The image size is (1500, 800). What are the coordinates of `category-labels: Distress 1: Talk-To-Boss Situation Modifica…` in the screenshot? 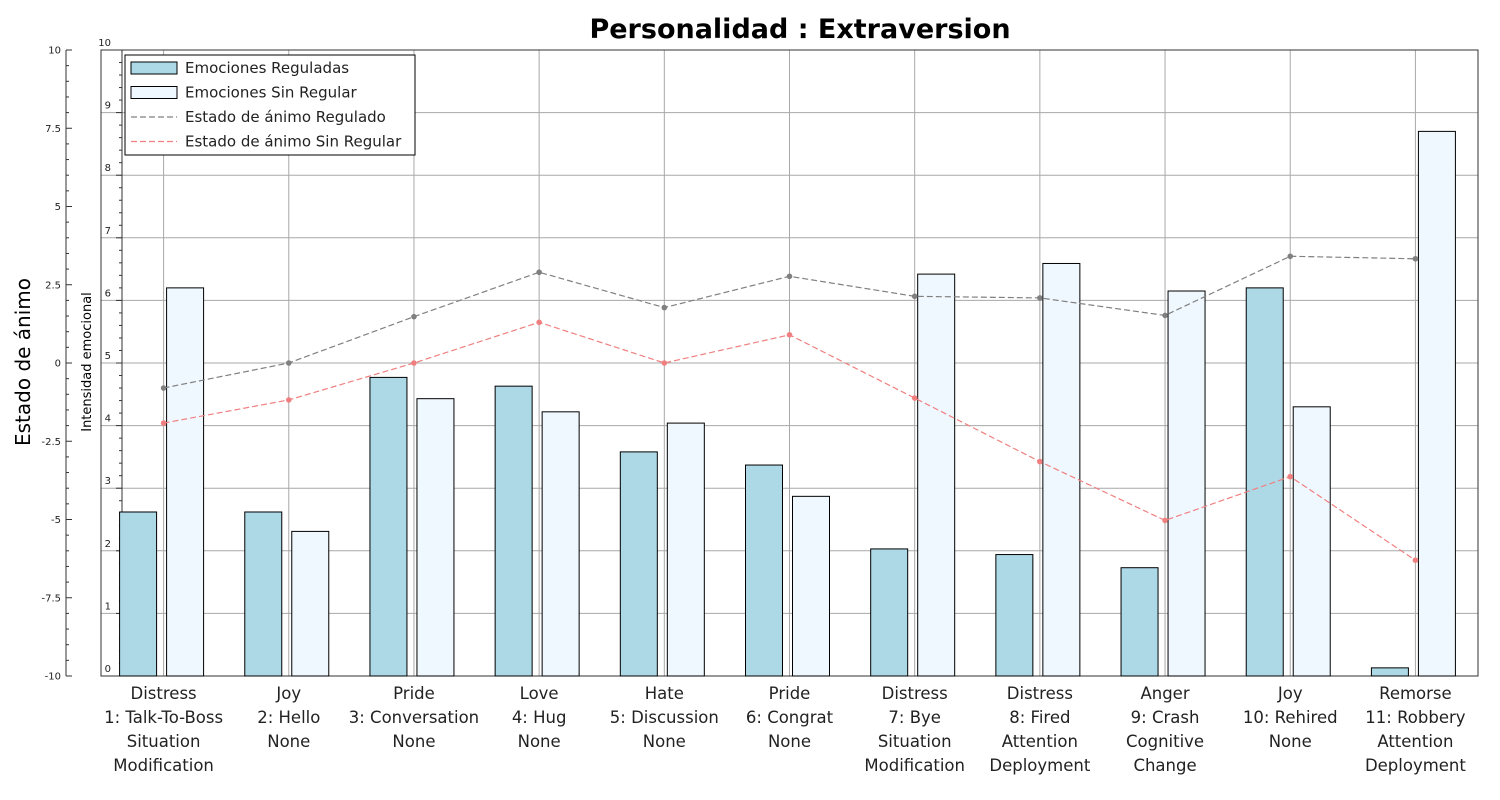 It's located at (785, 729).